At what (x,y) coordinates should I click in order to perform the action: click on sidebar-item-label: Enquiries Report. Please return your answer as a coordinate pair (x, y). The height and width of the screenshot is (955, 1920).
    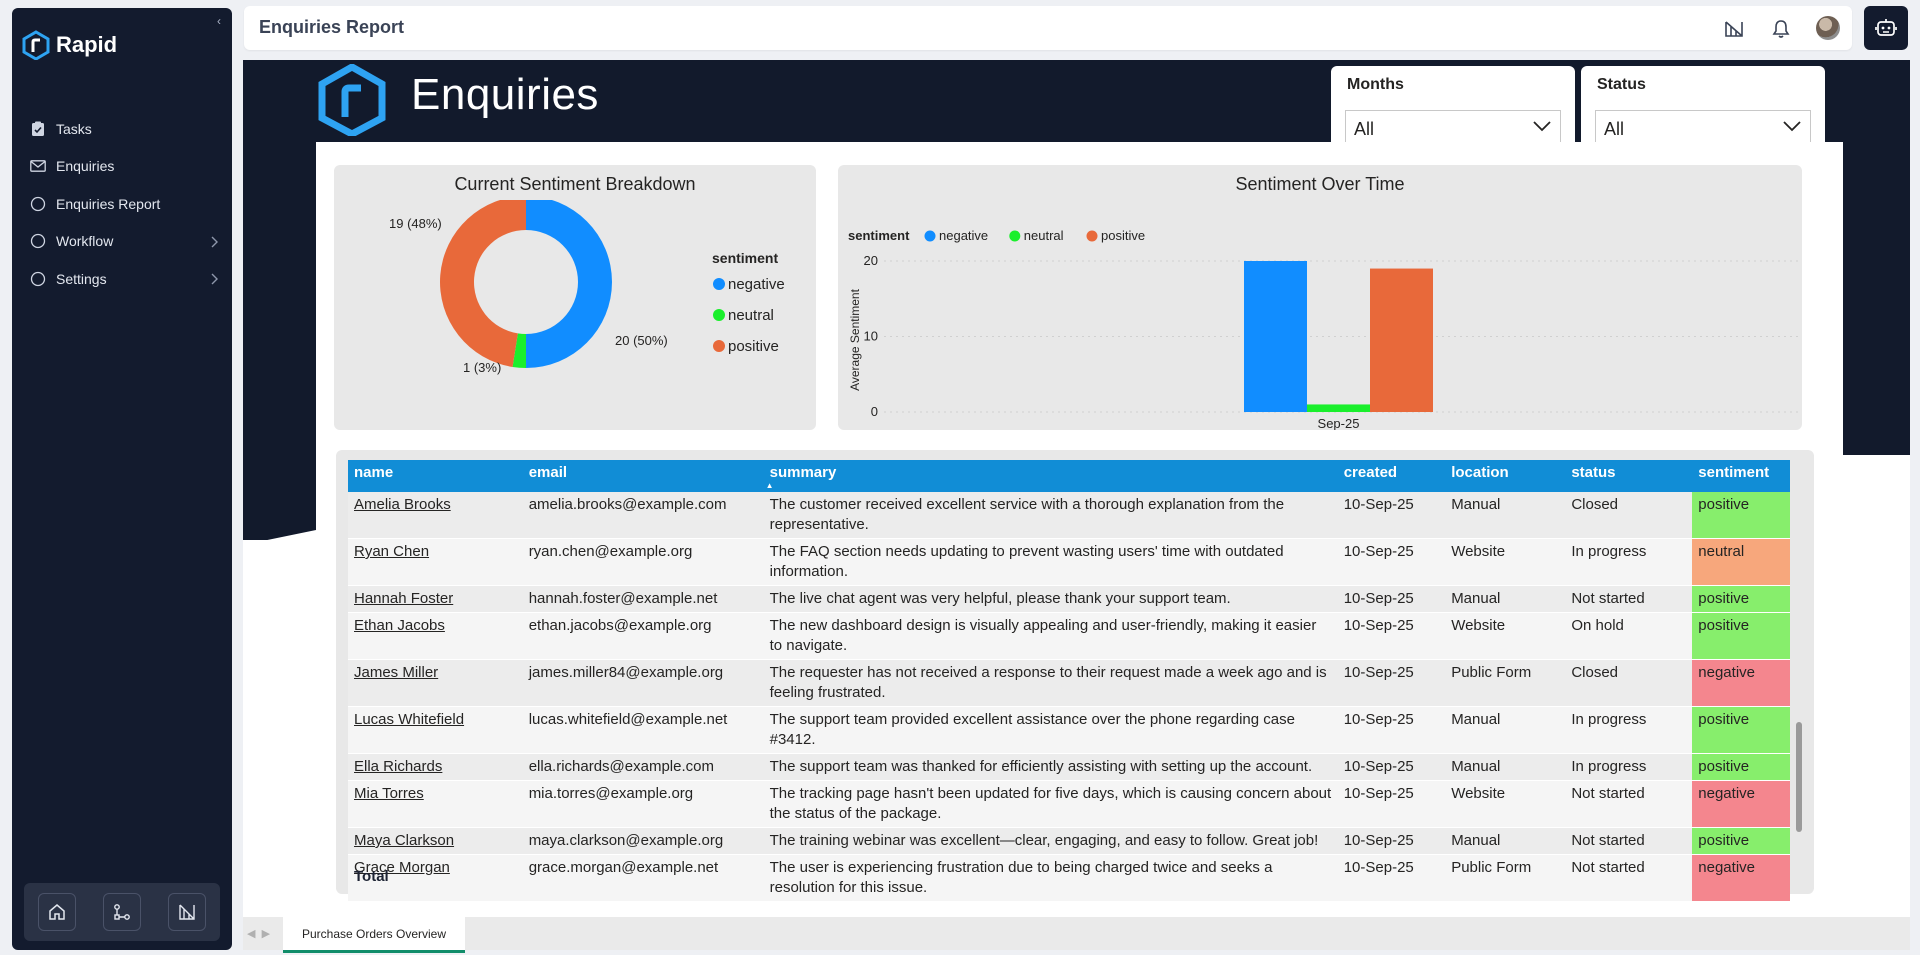
    Looking at the image, I should click on (108, 203).